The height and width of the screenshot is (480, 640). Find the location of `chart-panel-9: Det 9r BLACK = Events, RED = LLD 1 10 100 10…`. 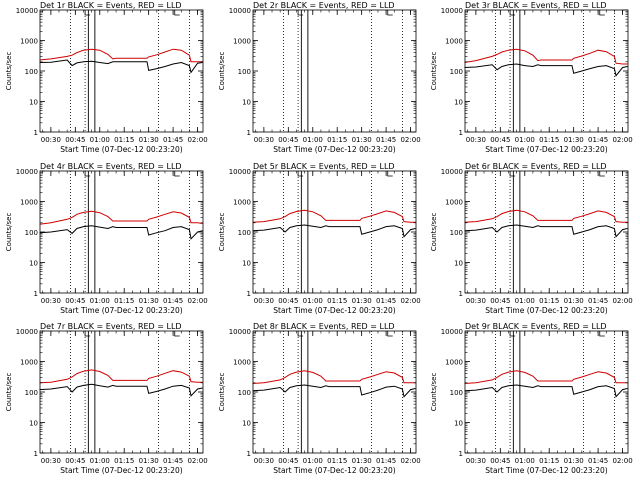

chart-panel-9: Det 9r BLACK = Events, RED = LLD 1 10 100 10… is located at coordinates (531, 398).